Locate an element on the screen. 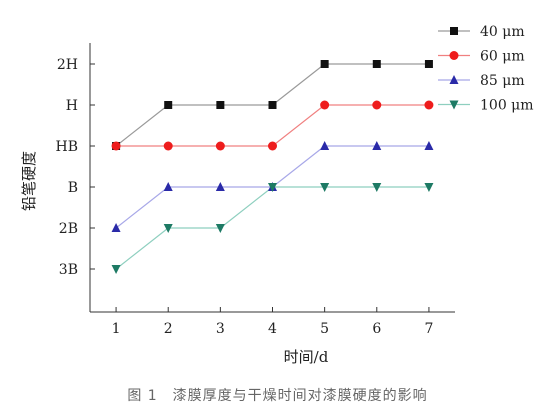 This screenshot has width=555, height=420. y-axis-label: 铅笔硬度 is located at coordinates (29, 181).